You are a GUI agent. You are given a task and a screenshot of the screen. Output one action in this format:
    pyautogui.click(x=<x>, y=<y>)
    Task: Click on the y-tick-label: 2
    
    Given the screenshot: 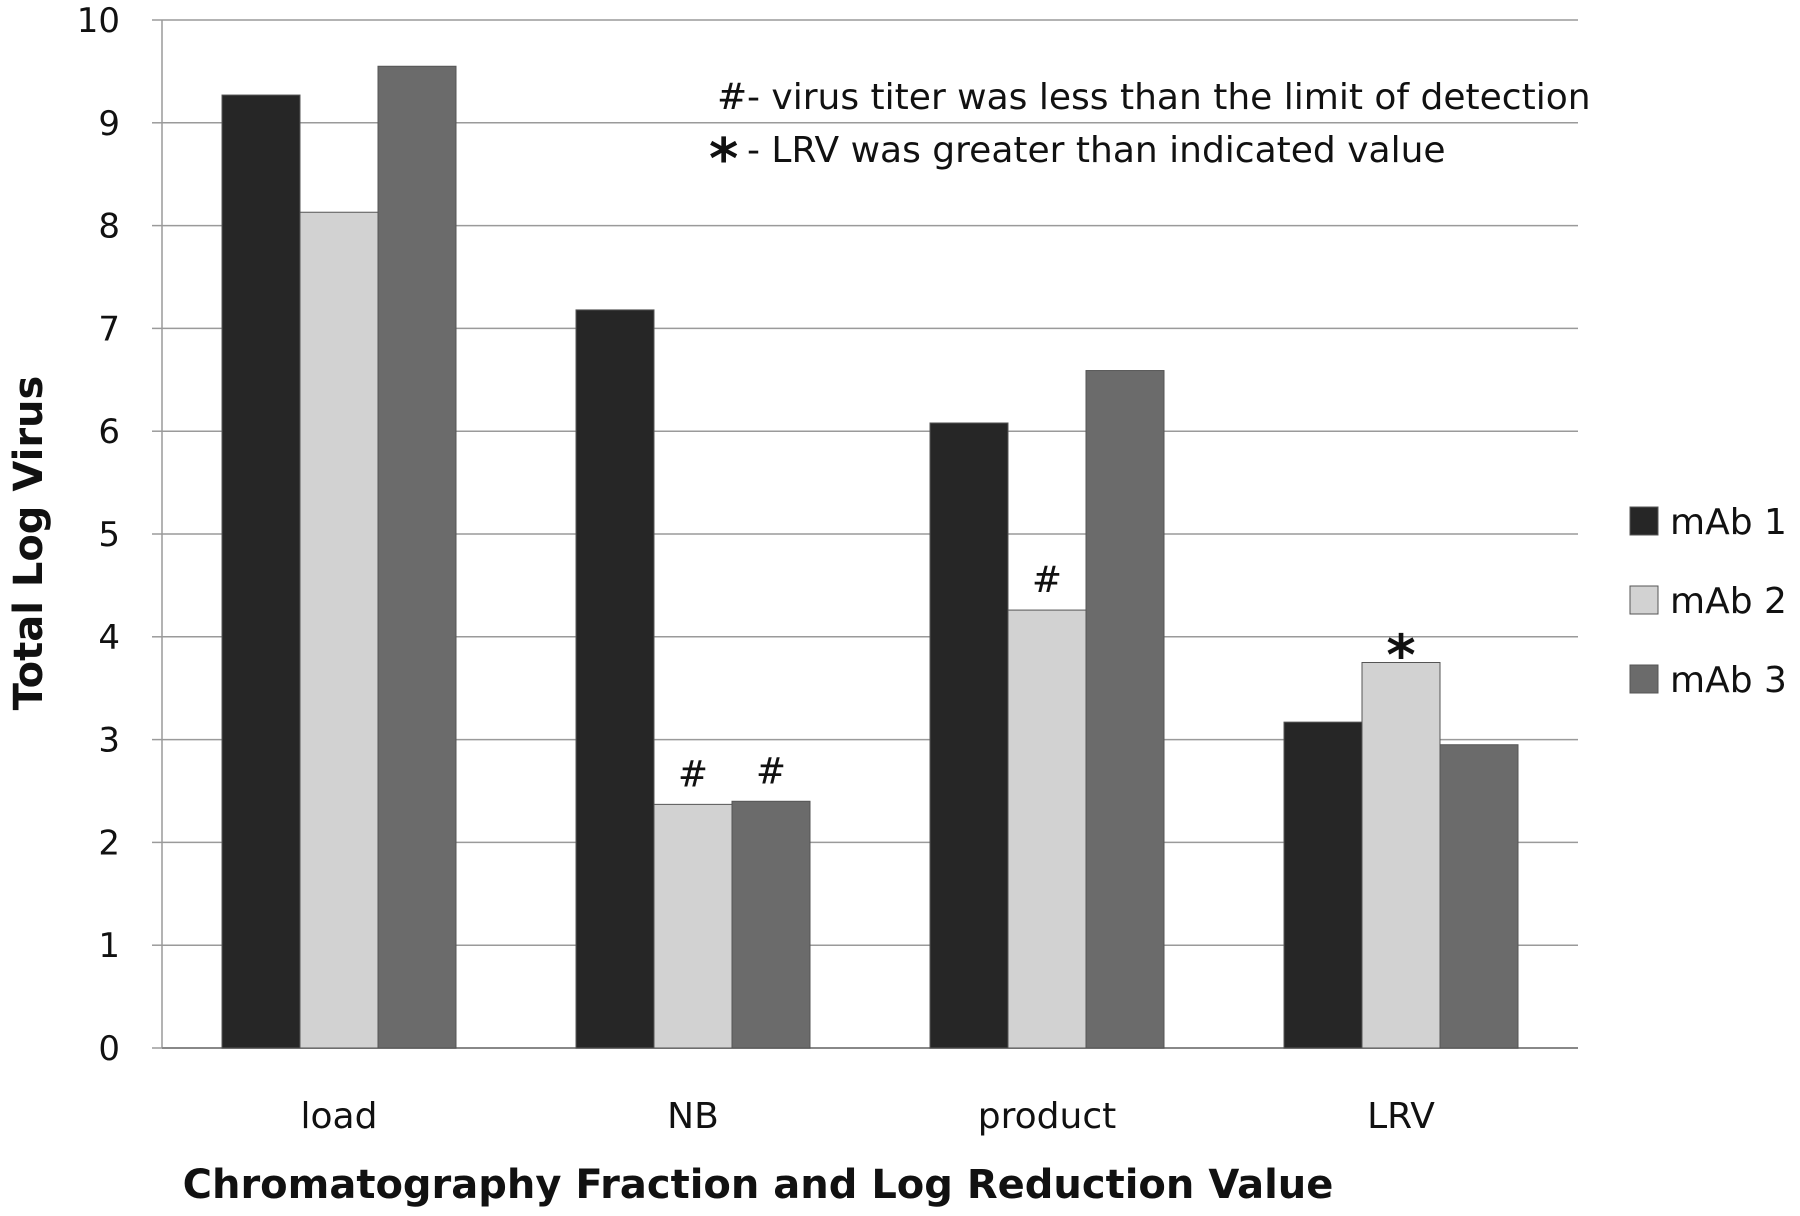 What is the action you would take?
    pyautogui.click(x=109, y=843)
    